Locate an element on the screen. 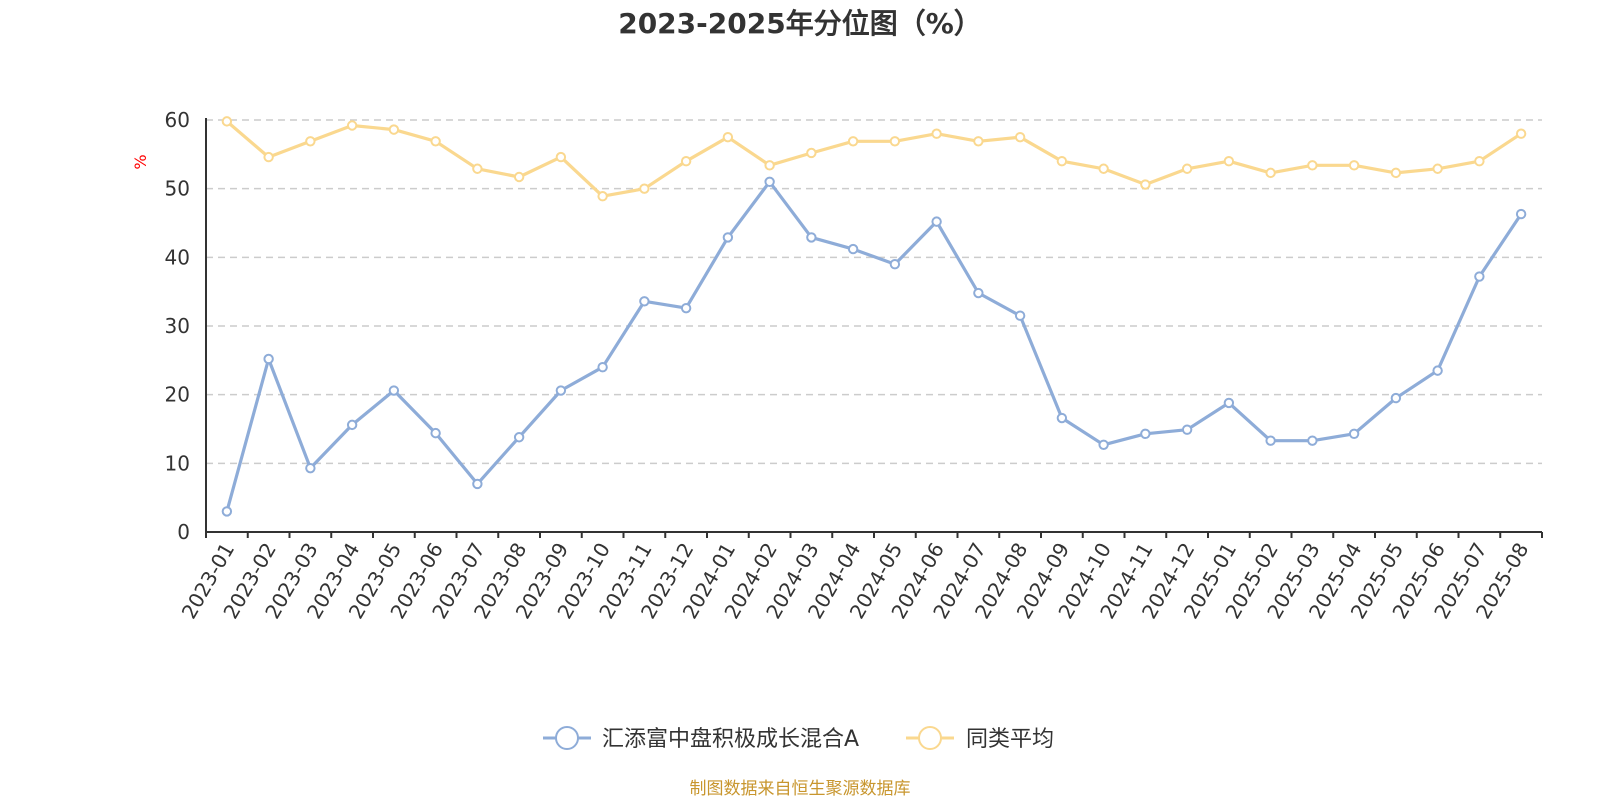 The image size is (1600, 800). y-tick-label: 40 is located at coordinates (177, 257).